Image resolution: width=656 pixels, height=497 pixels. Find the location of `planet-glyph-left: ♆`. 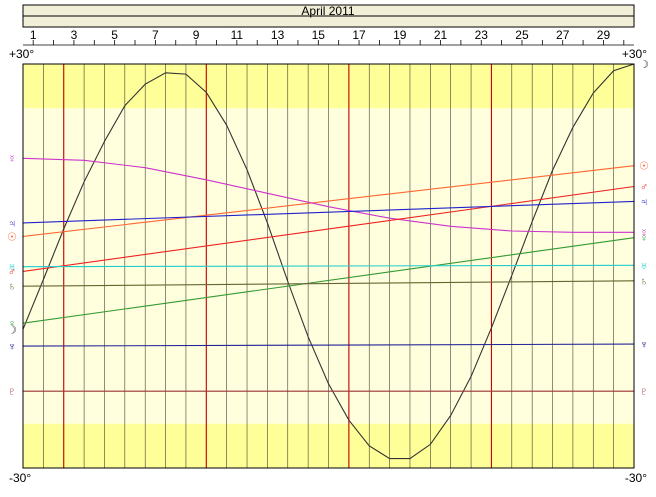

planet-glyph-left: ♆ is located at coordinates (12, 347).